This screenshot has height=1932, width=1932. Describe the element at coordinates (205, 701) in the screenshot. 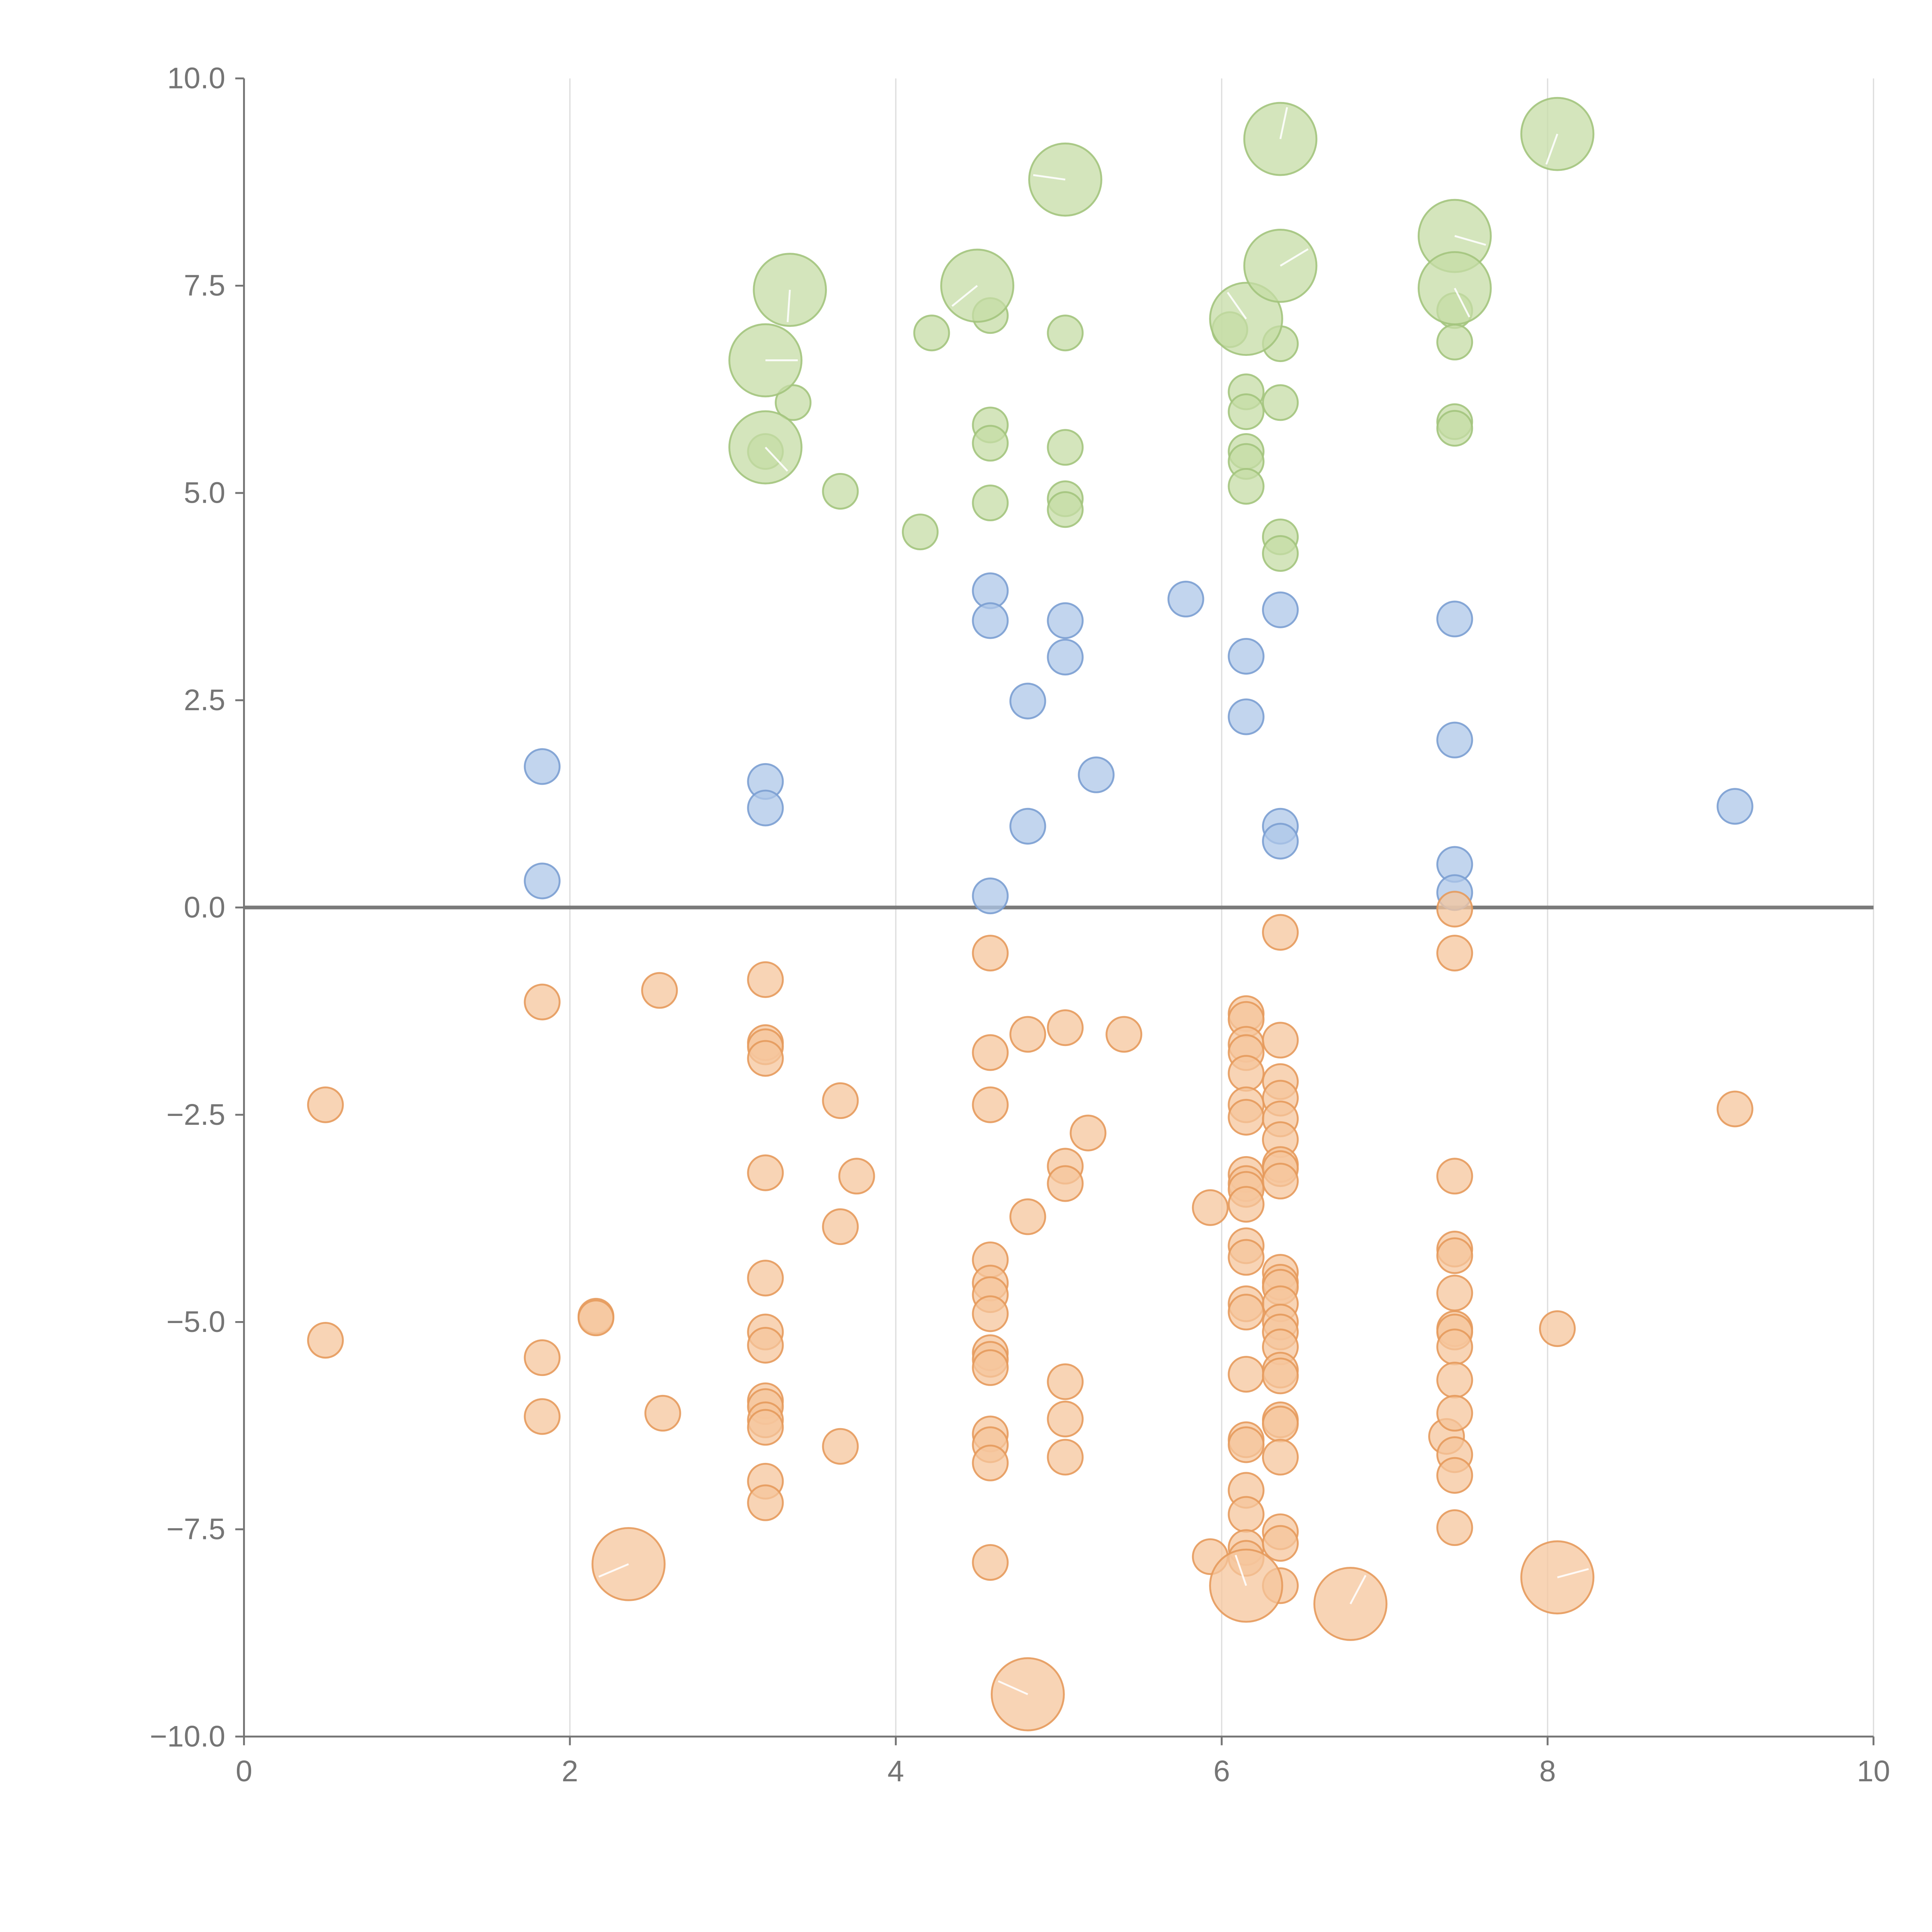

I see `y-tick-label: 2.5` at that location.